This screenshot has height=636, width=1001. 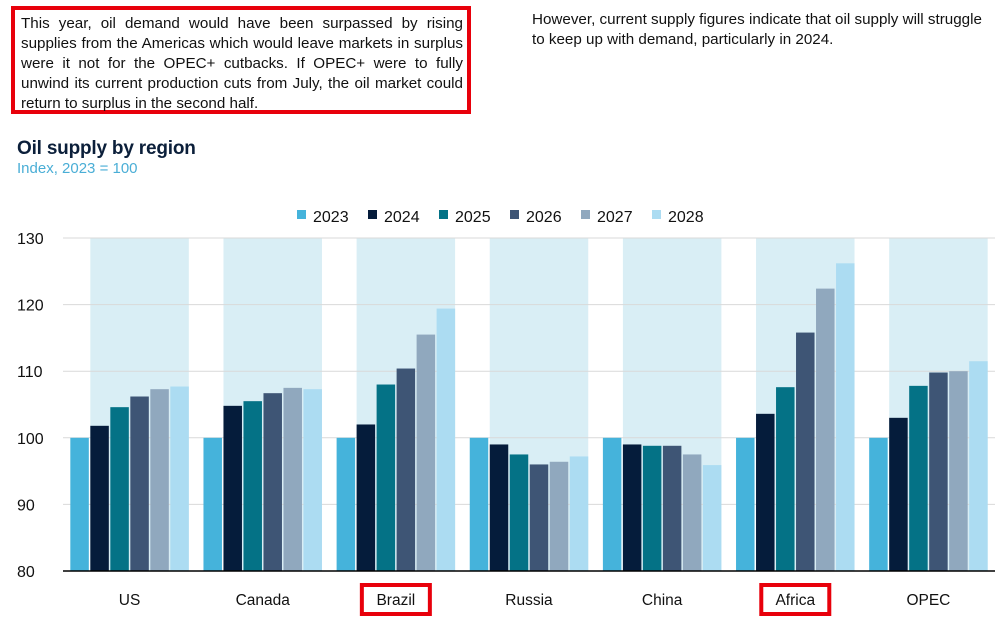 What do you see at coordinates (292, 479) in the screenshot?
I see `bar-canada-2027` at bounding box center [292, 479].